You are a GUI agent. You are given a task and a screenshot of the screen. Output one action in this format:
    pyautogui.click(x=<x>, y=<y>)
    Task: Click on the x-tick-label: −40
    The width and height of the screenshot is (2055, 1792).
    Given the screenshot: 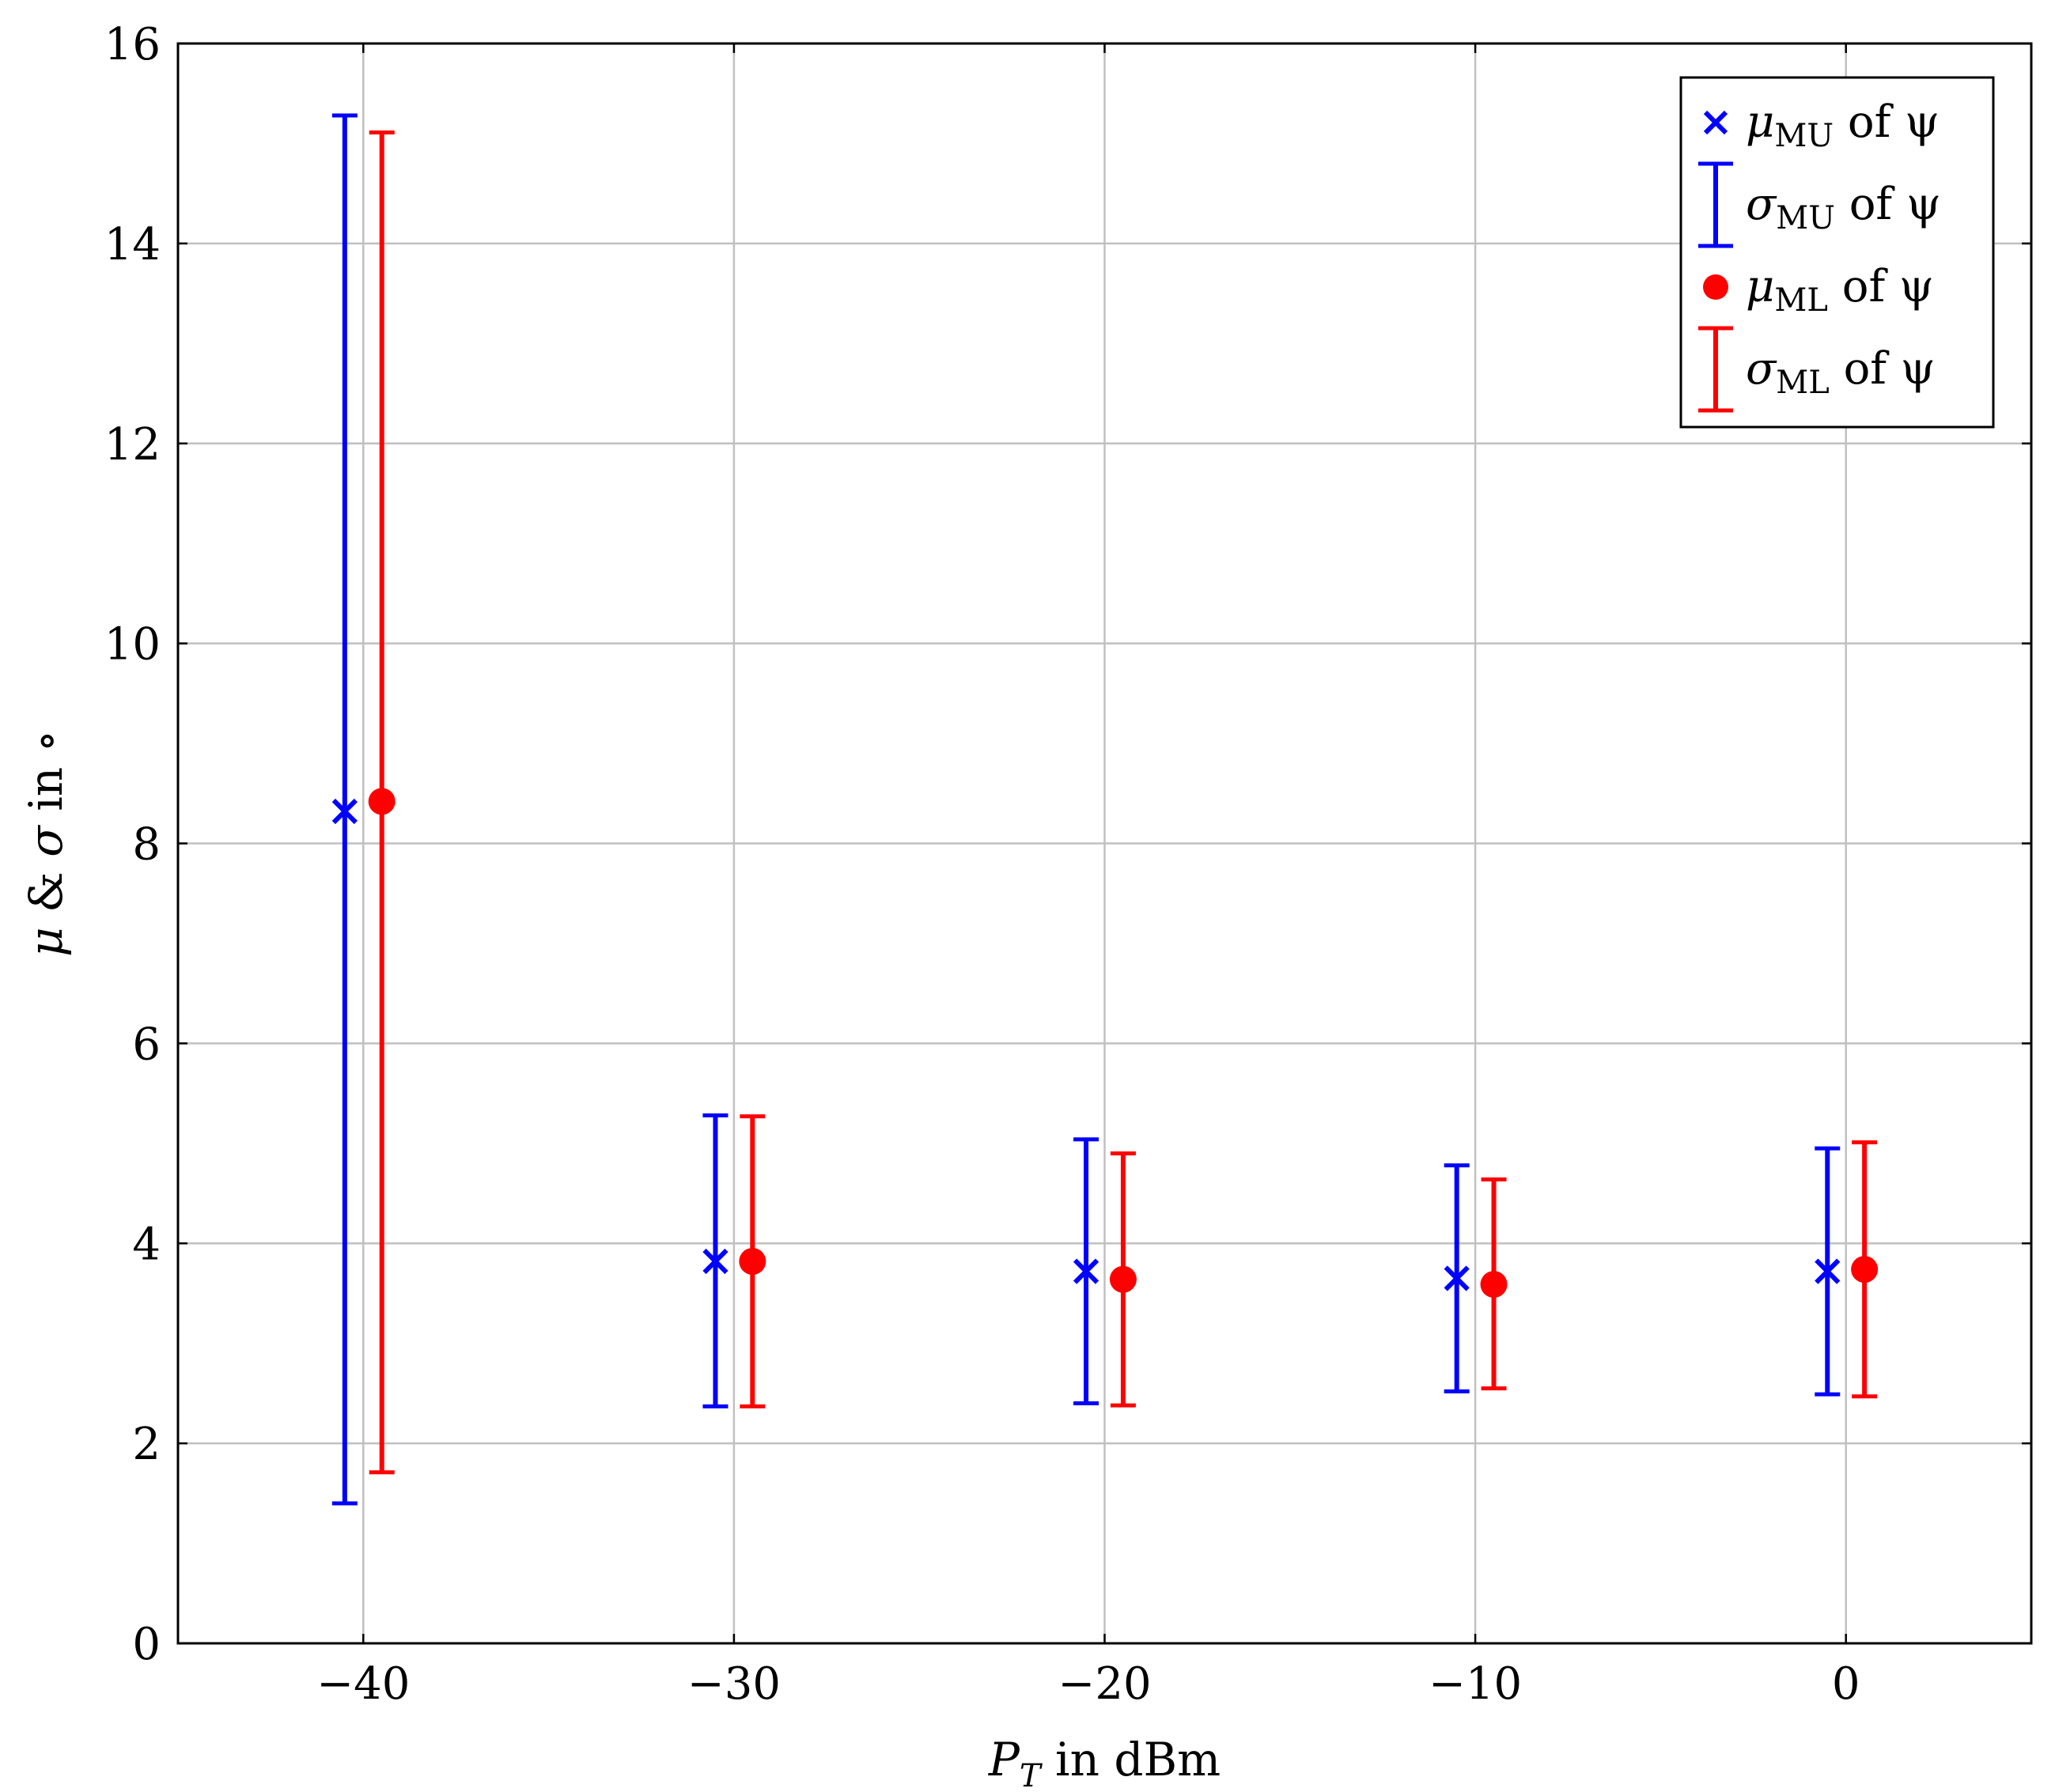 What is the action you would take?
    pyautogui.click(x=363, y=1684)
    